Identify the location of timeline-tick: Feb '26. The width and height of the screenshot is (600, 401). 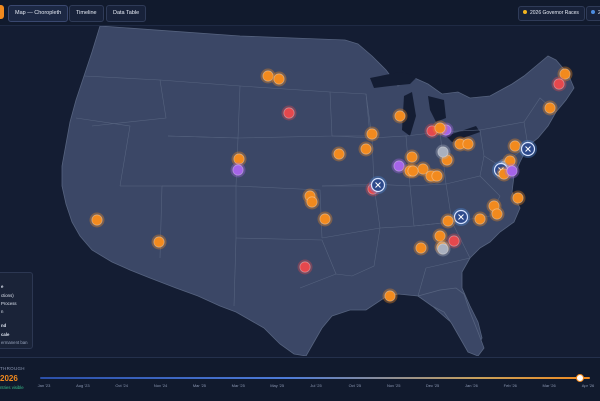
(510, 385).